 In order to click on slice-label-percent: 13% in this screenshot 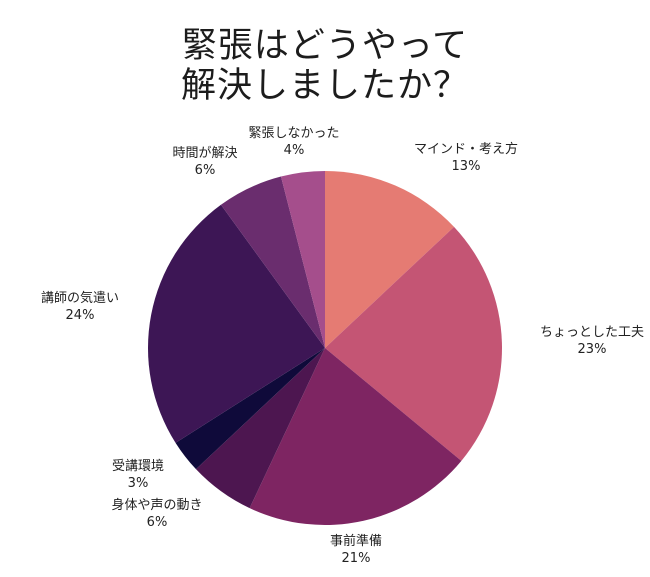, I will do `click(466, 166)`.